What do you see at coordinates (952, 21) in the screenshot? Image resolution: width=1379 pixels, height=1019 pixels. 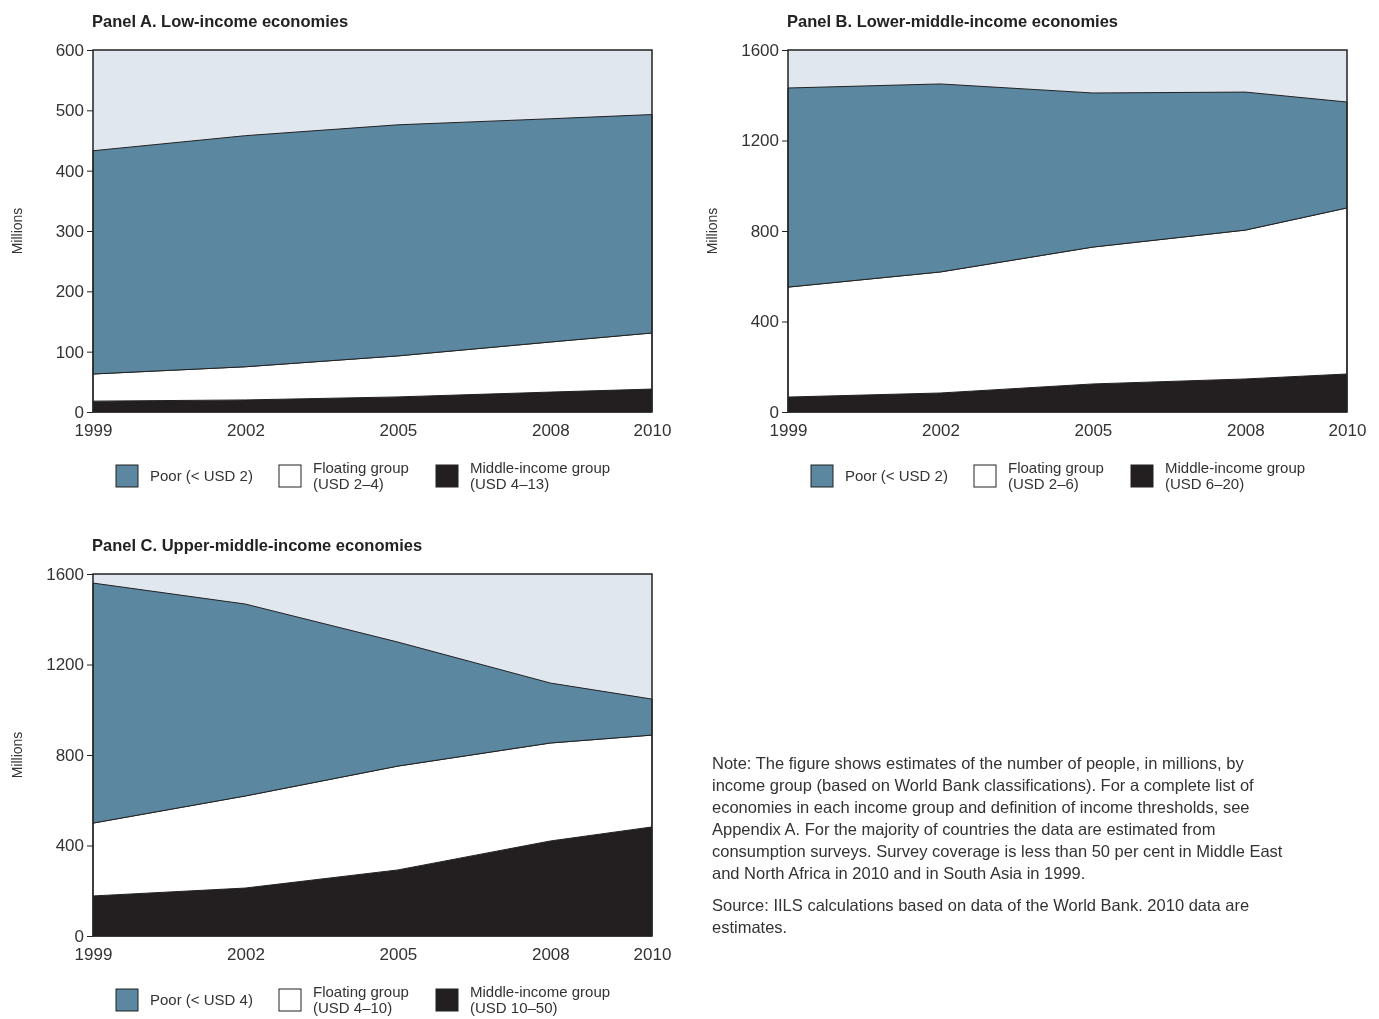 I see `chart-title: Panel B. Lower-middle-income economies` at bounding box center [952, 21].